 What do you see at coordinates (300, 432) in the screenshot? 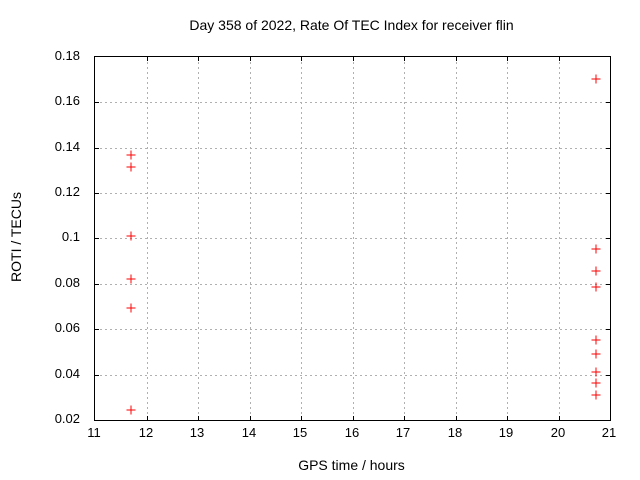
I see `x-tick-label: 15` at bounding box center [300, 432].